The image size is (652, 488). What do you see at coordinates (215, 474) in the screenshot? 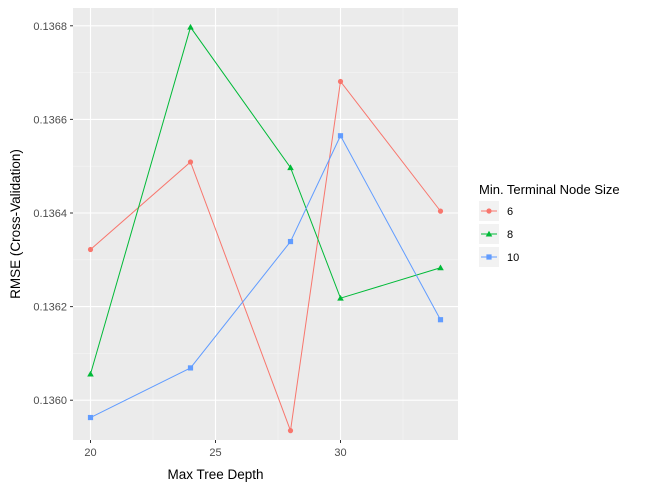
I see `x-axis-title: Max Tree Depth` at bounding box center [215, 474].